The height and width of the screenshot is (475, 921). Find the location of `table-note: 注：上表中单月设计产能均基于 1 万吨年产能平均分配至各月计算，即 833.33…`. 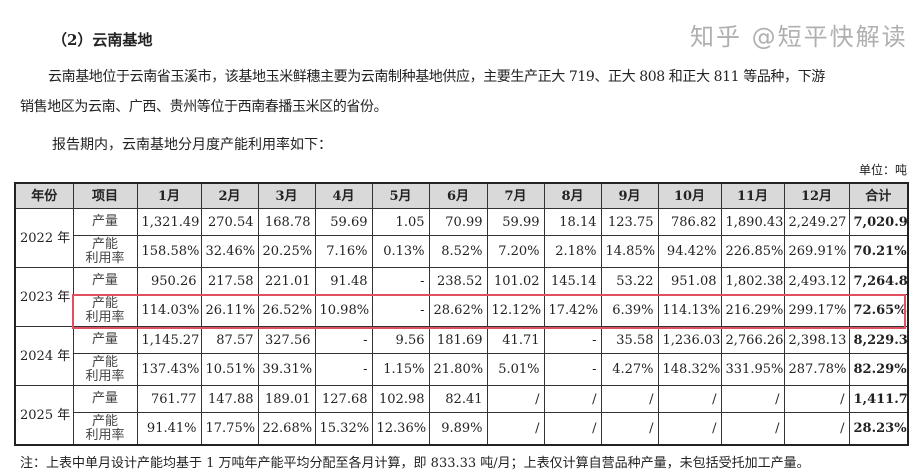

table-note: 注：上表中单月设计产能均基于 1 万吨年产能平均分配至各月计算，即 833.33… is located at coordinates (415, 463).